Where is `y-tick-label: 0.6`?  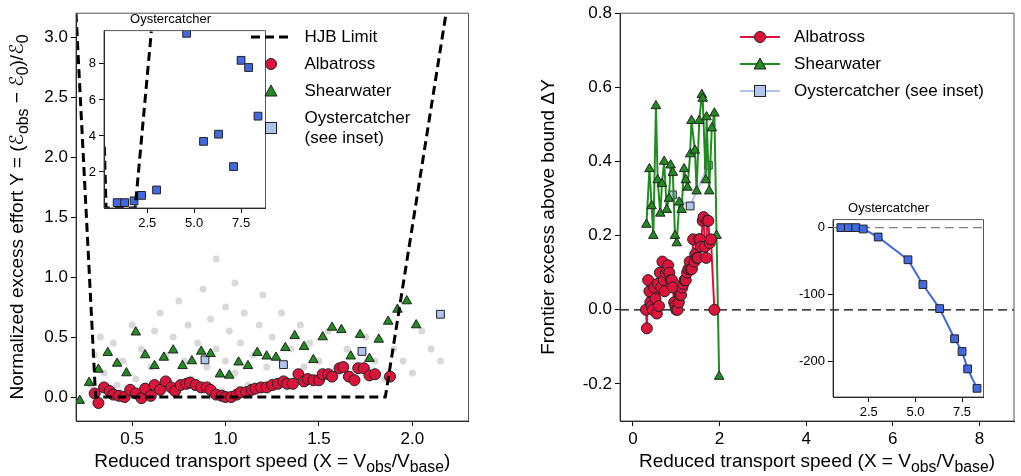 y-tick-label: 0.6 is located at coordinates (600, 87).